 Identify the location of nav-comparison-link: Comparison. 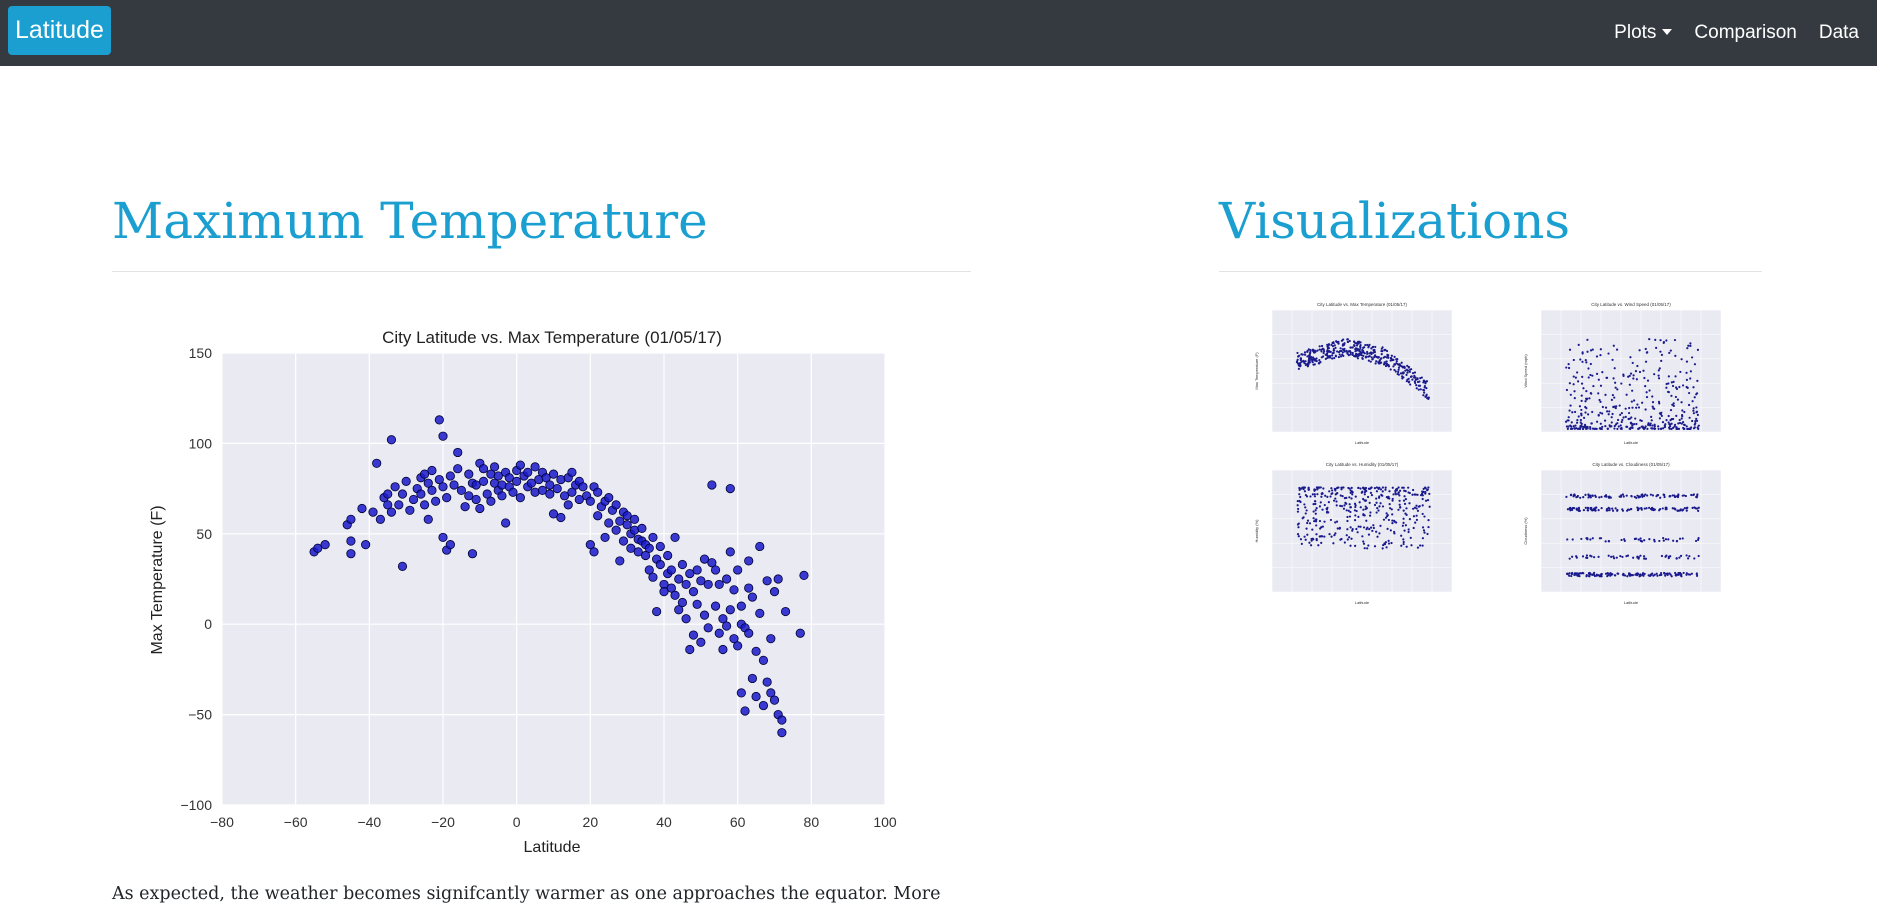
(1745, 32).